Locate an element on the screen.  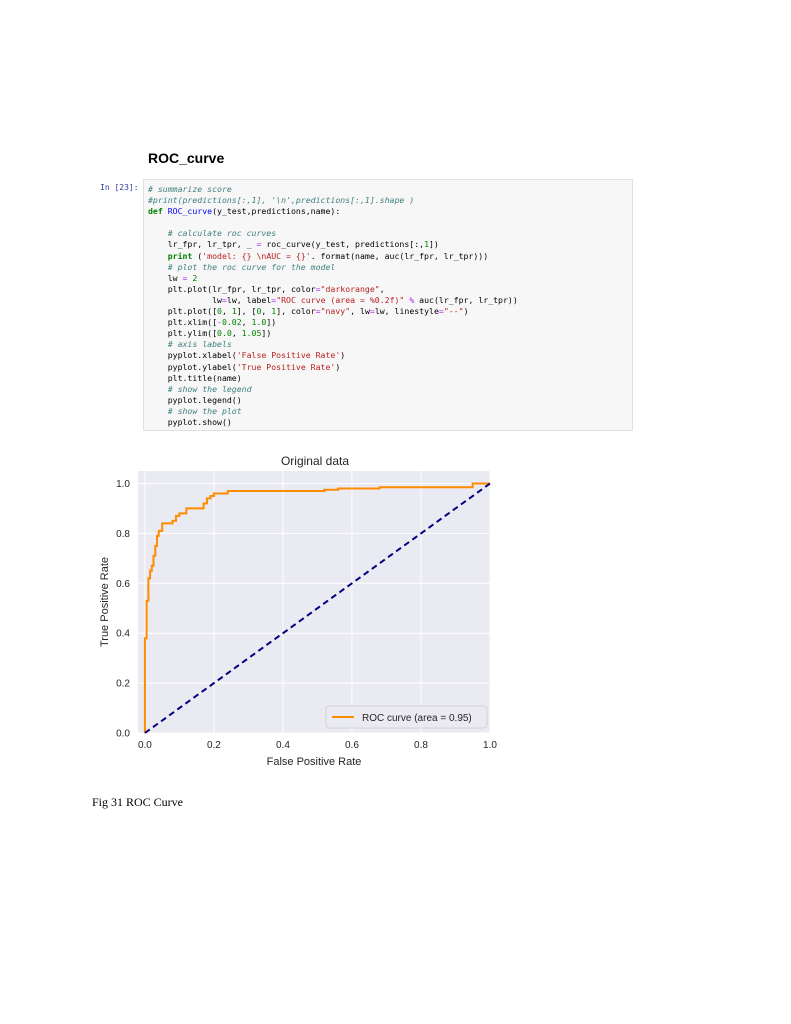
chance-diagonal-line is located at coordinates (317, 608).